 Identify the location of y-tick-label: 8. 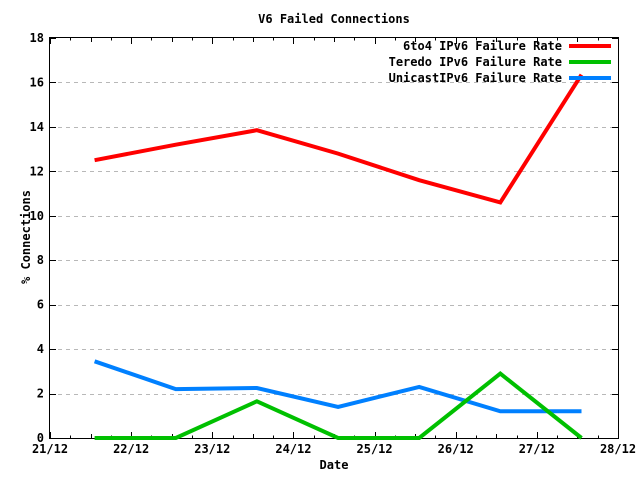
(40, 260).